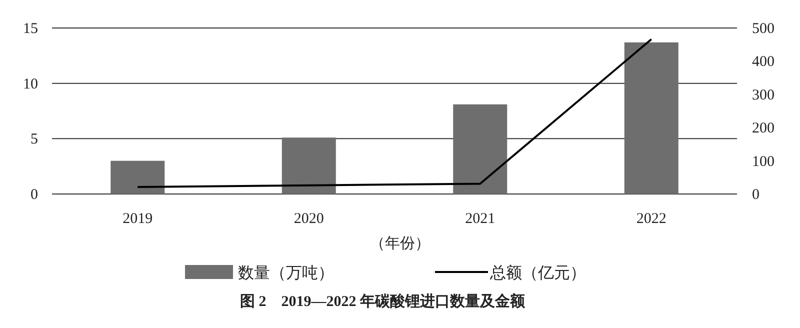 This screenshot has width=800, height=328. I want to click on legend-label: 数量（万吨）, so click(286, 273).